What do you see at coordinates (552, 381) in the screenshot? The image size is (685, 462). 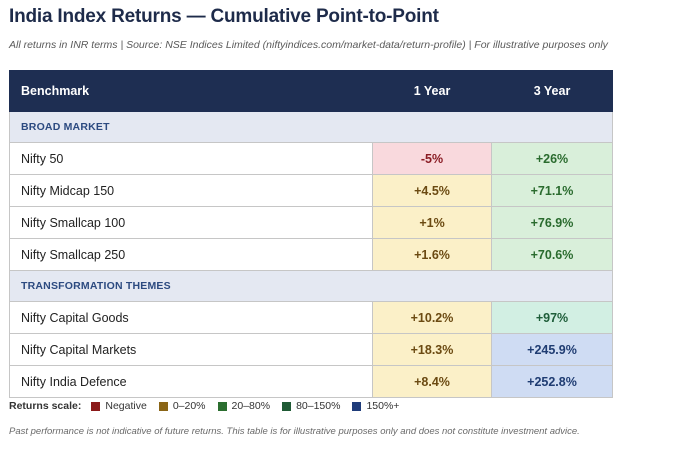 I see `three-year-return: +252.8%` at bounding box center [552, 381].